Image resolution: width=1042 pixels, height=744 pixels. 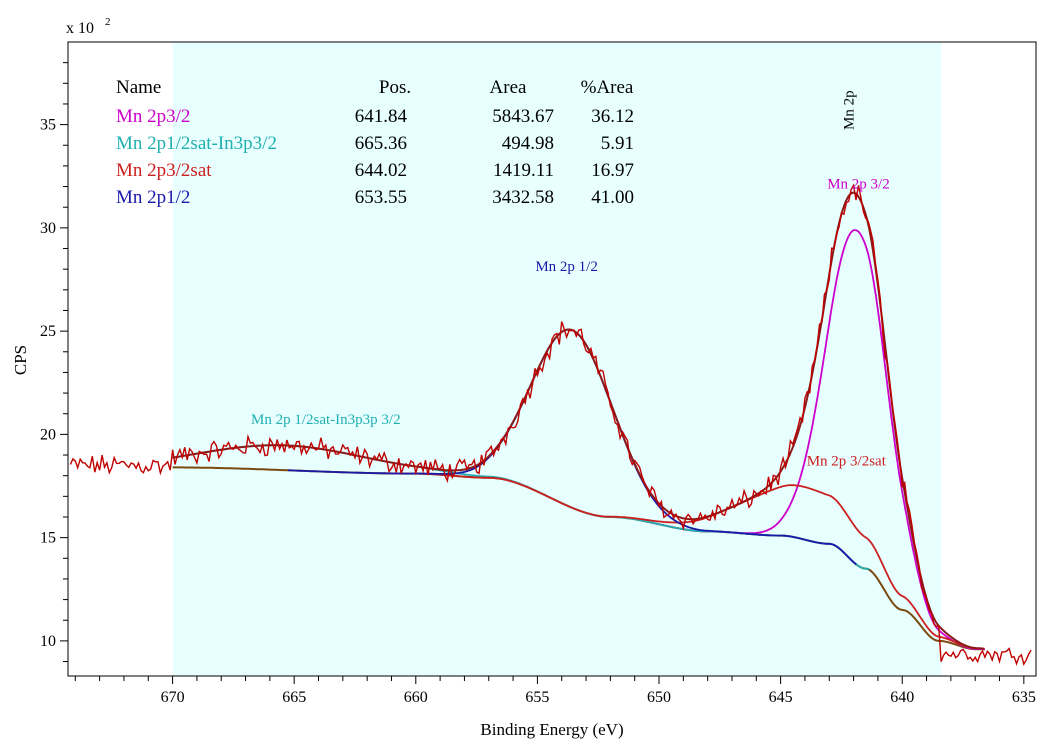 I want to click on x-tick-label: 655, so click(x=537, y=697).